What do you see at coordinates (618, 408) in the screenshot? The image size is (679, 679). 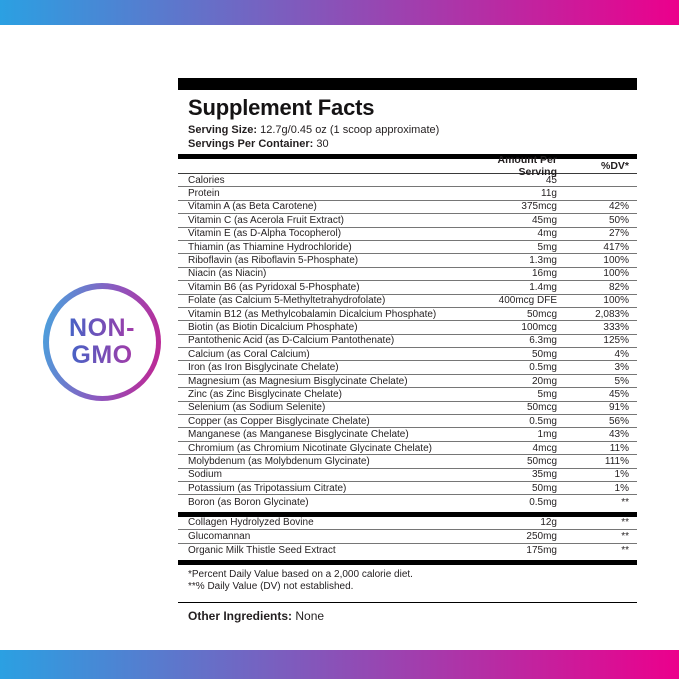 I see `row-dv: 91%` at bounding box center [618, 408].